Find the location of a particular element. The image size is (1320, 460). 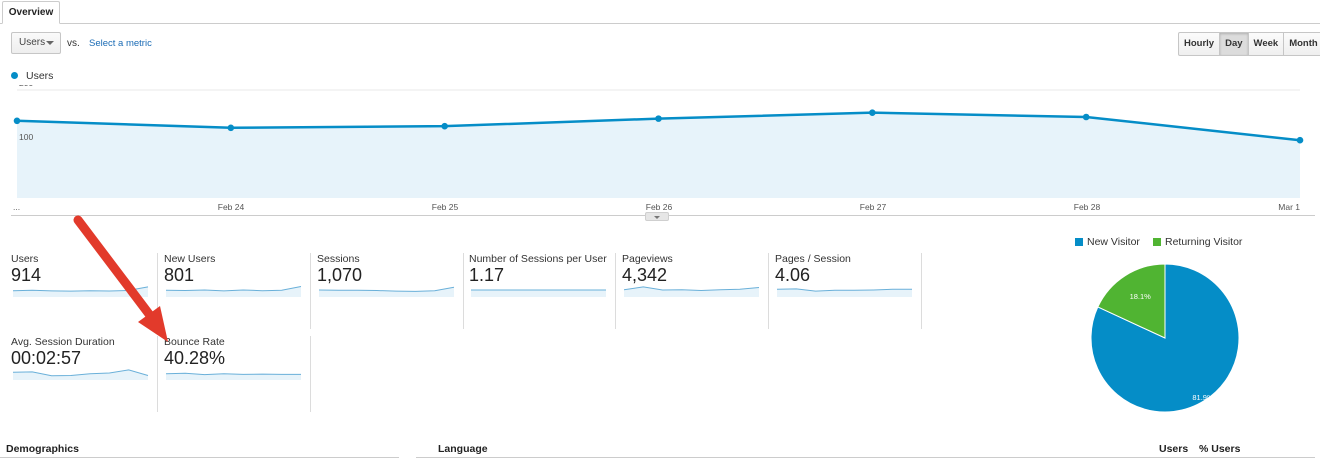

day-button: Day is located at coordinates (1234, 44).